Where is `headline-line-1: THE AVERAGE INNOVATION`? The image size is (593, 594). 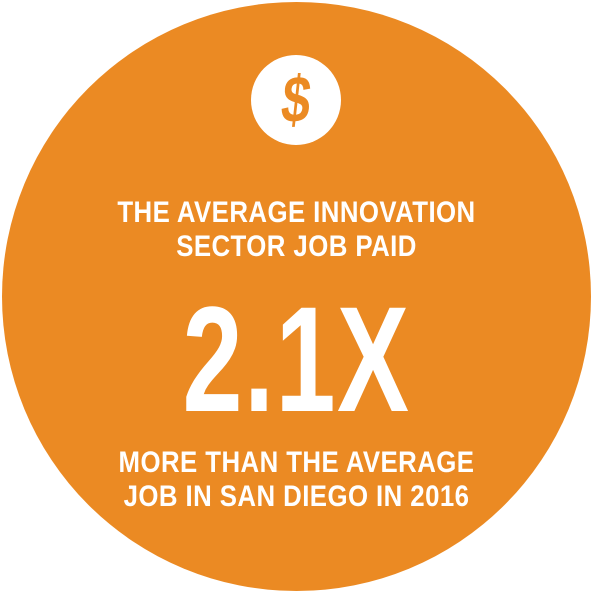
headline-line-1: THE AVERAGE INNOVATION is located at coordinates (296, 212).